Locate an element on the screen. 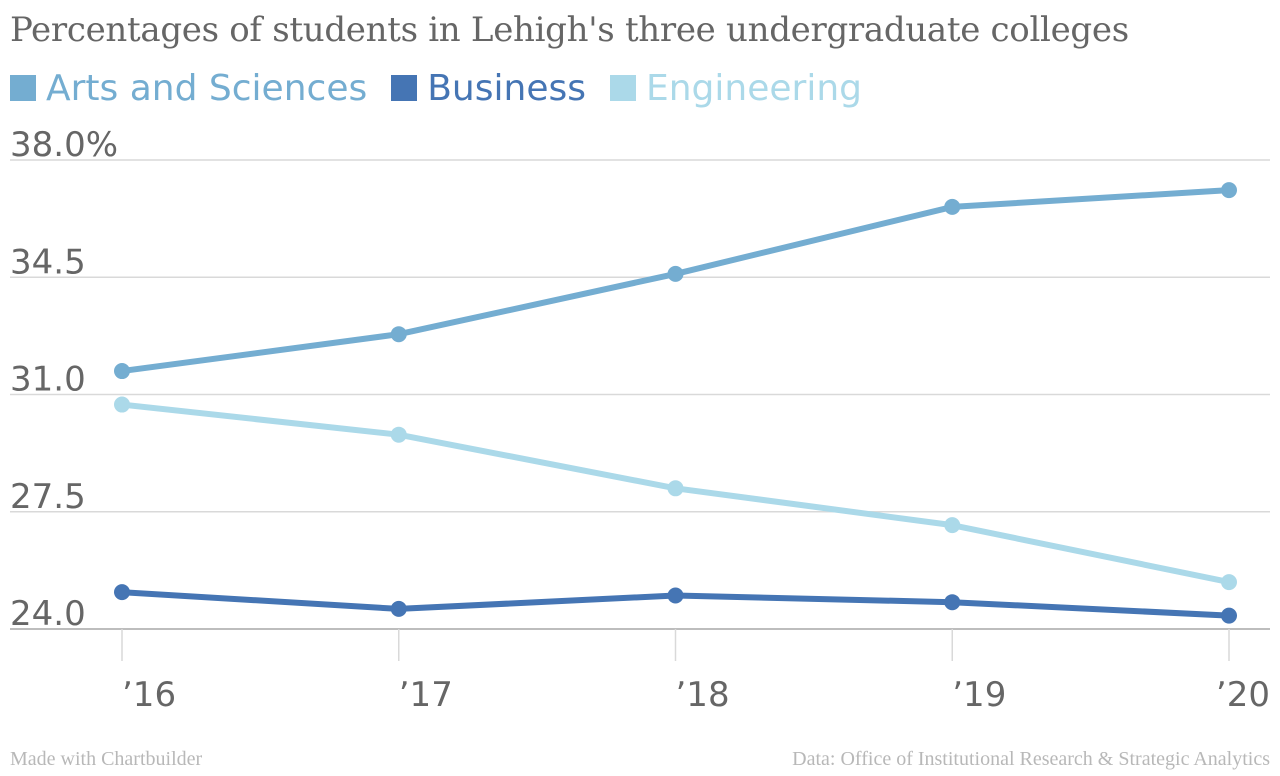  legend-label-arts-and-sciences: Arts and Sciences is located at coordinates (207, 88).